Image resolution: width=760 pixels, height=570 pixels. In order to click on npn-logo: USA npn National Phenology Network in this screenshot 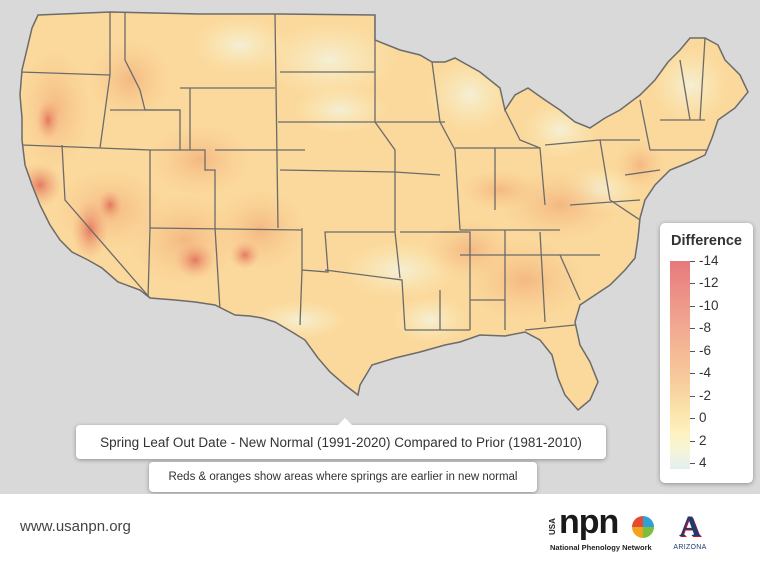, I will do `click(603, 529)`.